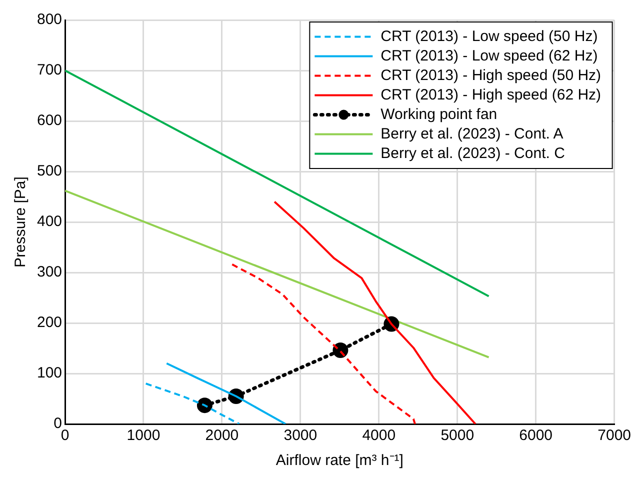  I want to click on x-tick-label: 6000, so click(536, 435).